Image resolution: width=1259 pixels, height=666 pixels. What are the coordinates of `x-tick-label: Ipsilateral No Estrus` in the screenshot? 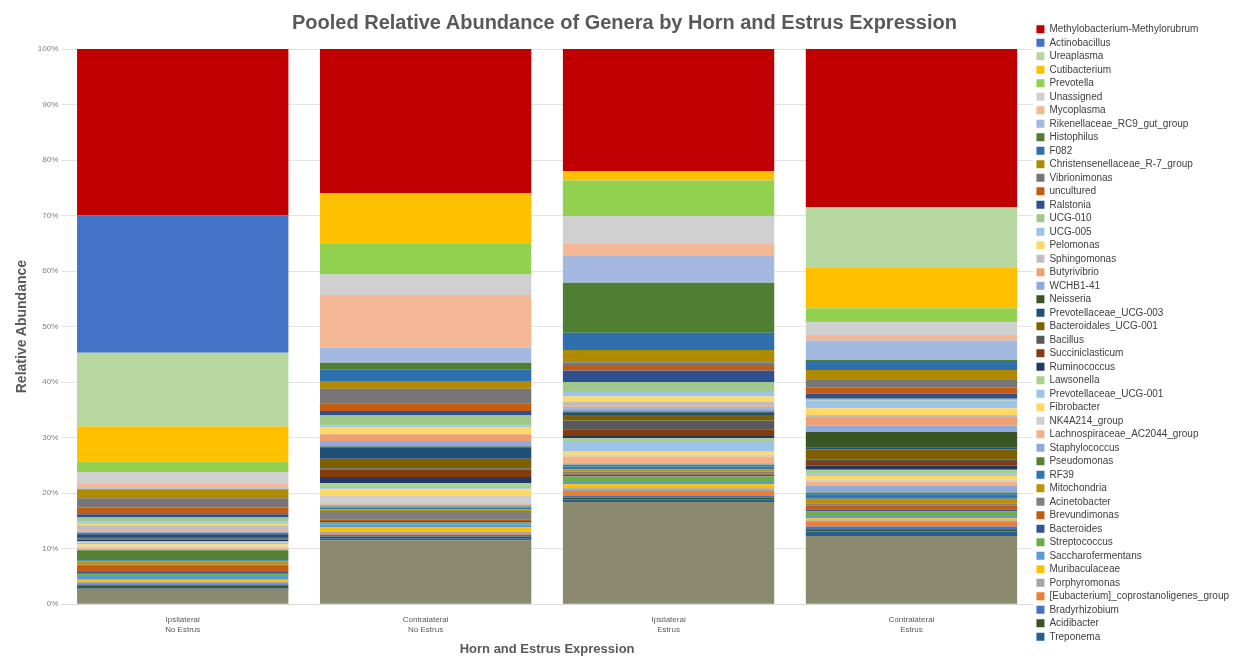 It's located at (183, 624).